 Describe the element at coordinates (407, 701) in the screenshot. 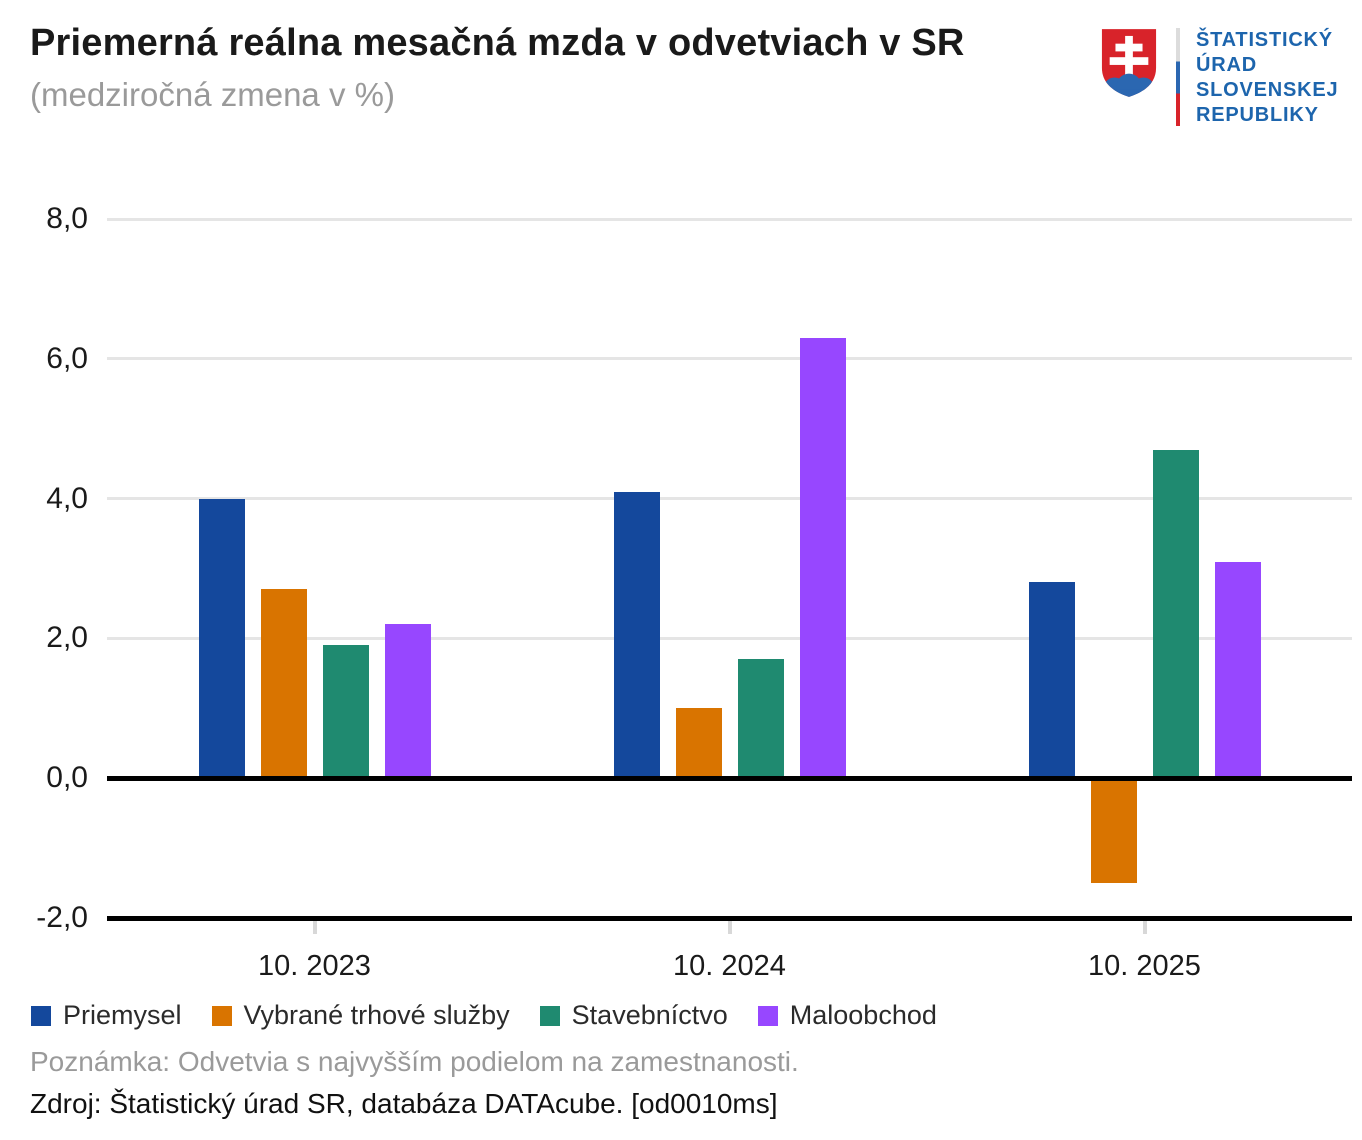

I see `bar-maloobchod-10-2023` at that location.